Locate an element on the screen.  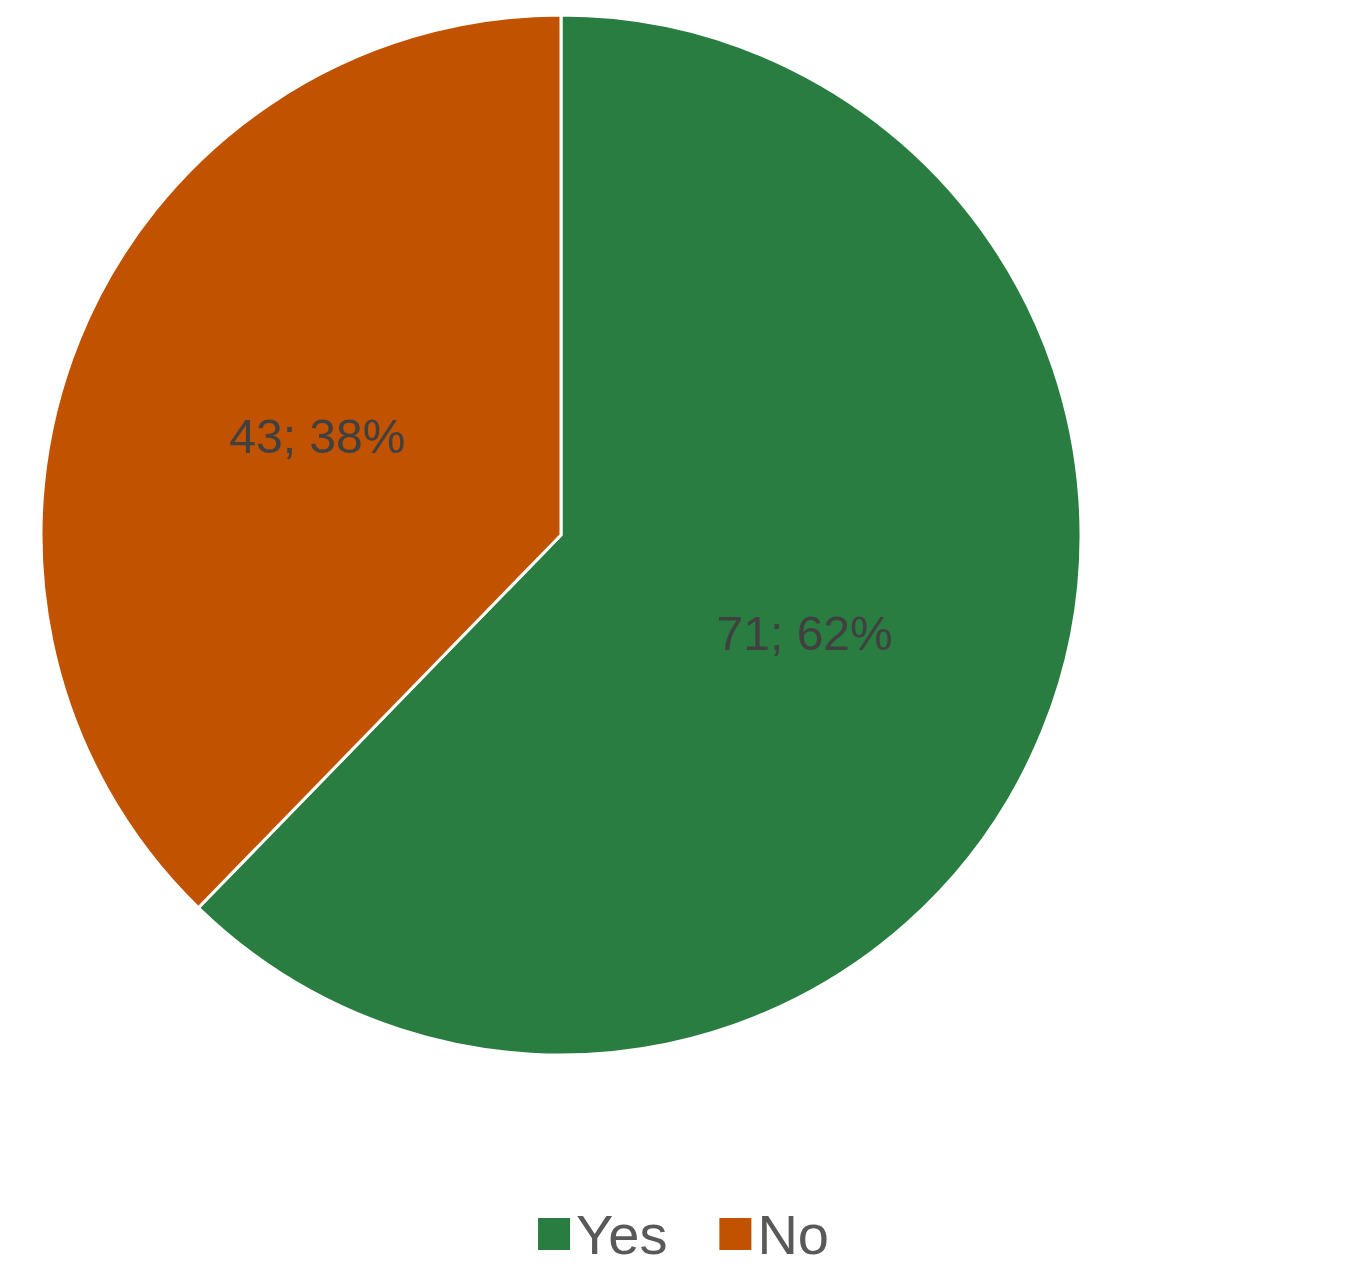
data-label: 71; 62% is located at coordinates (804, 634).